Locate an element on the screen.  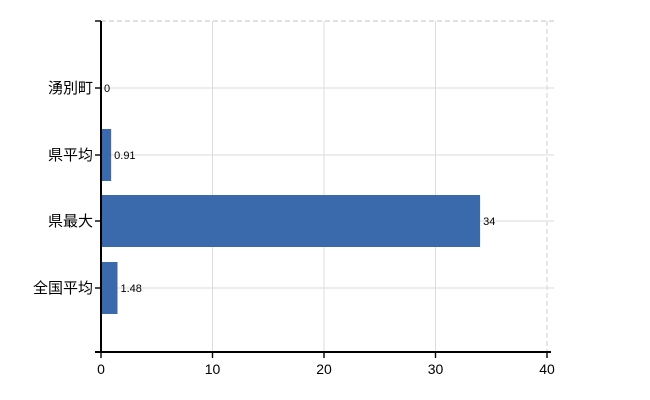
category-label: 湧別町 is located at coordinates (70, 88).